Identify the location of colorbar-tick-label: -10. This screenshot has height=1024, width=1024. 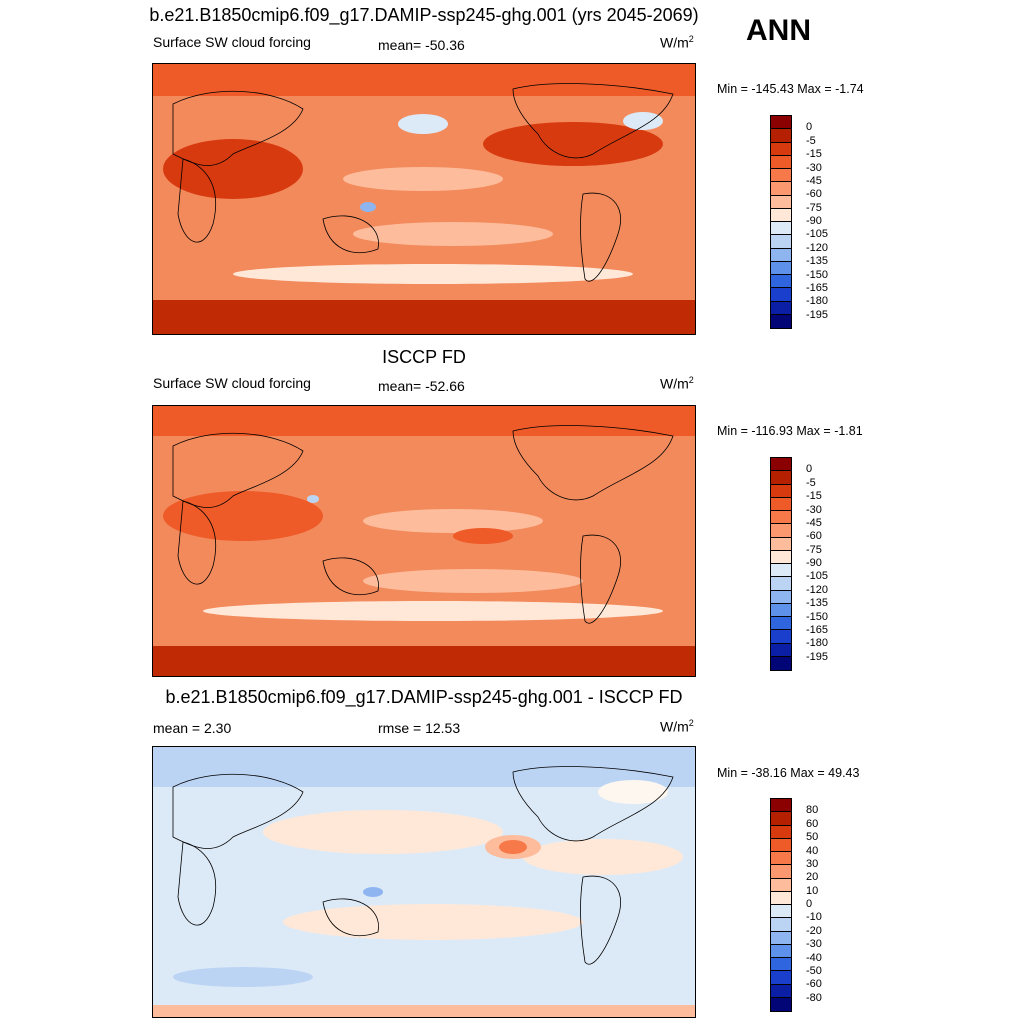
(814, 917).